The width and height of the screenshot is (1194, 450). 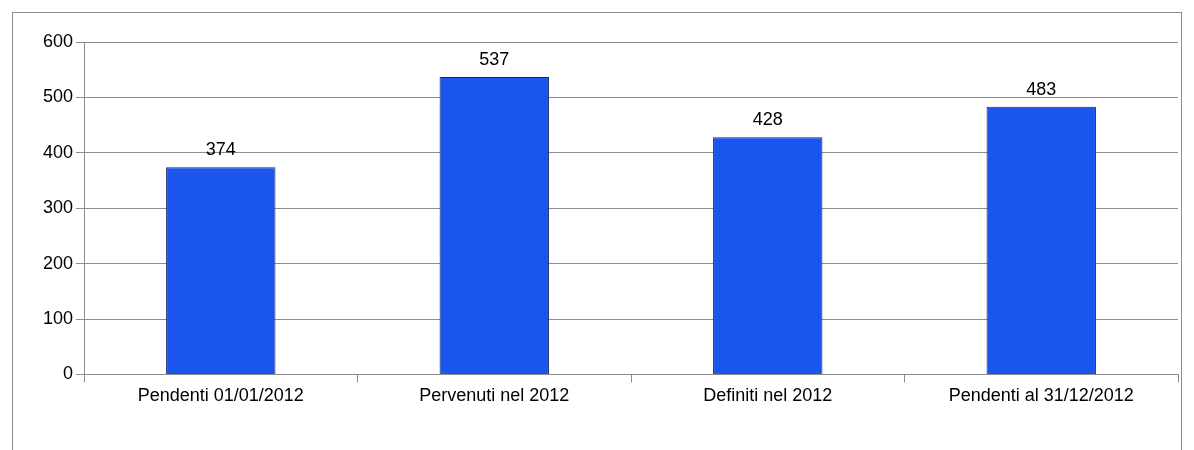 What do you see at coordinates (494, 58) in the screenshot?
I see `data-label: 537` at bounding box center [494, 58].